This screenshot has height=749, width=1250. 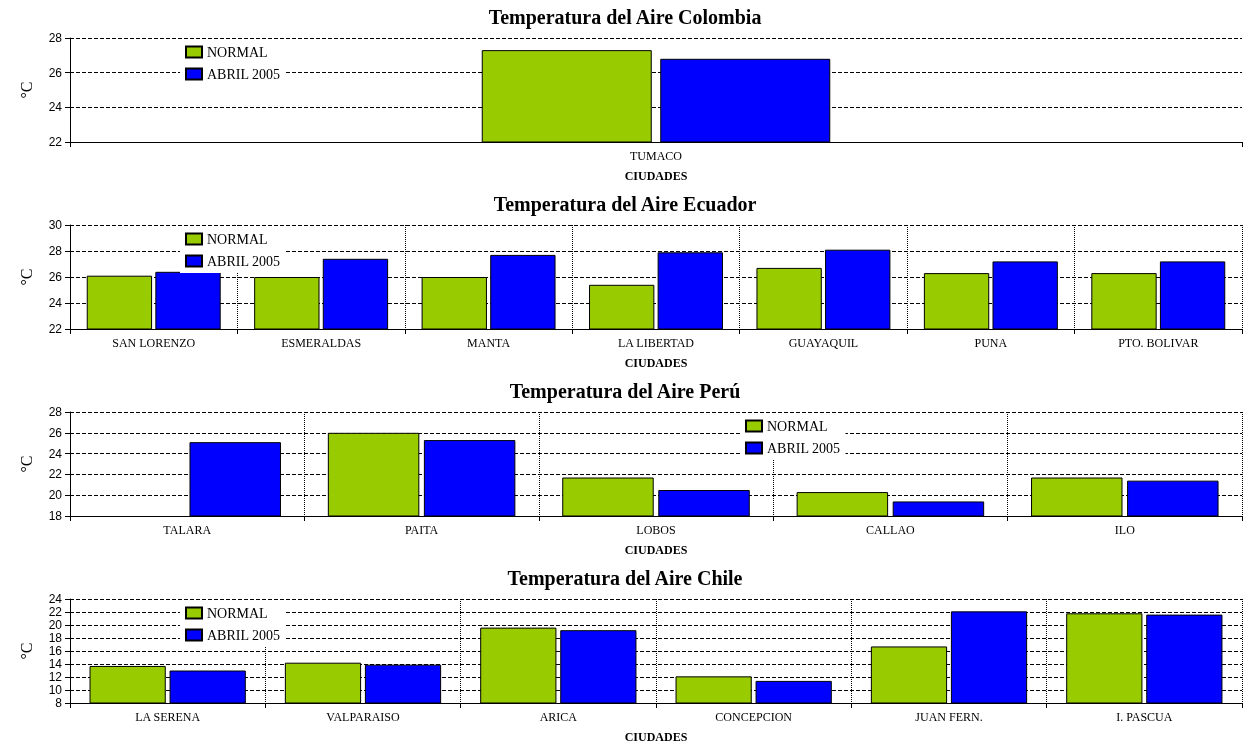 I want to click on chart-title: Temperatura del Aire Ecuador, so click(x=625, y=204).